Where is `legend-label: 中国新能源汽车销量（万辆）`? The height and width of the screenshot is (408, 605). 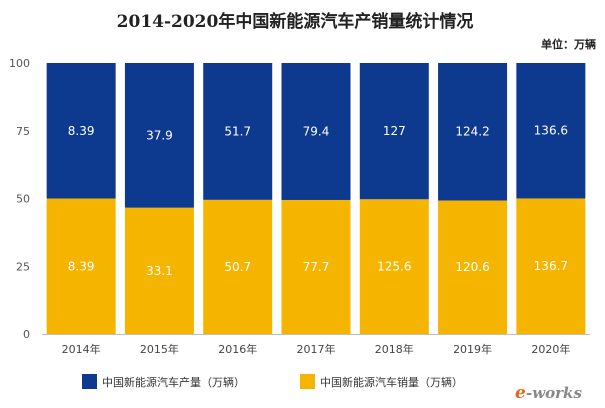
legend-label: 中国新能源汽车销量（万辆） is located at coordinates (391, 382).